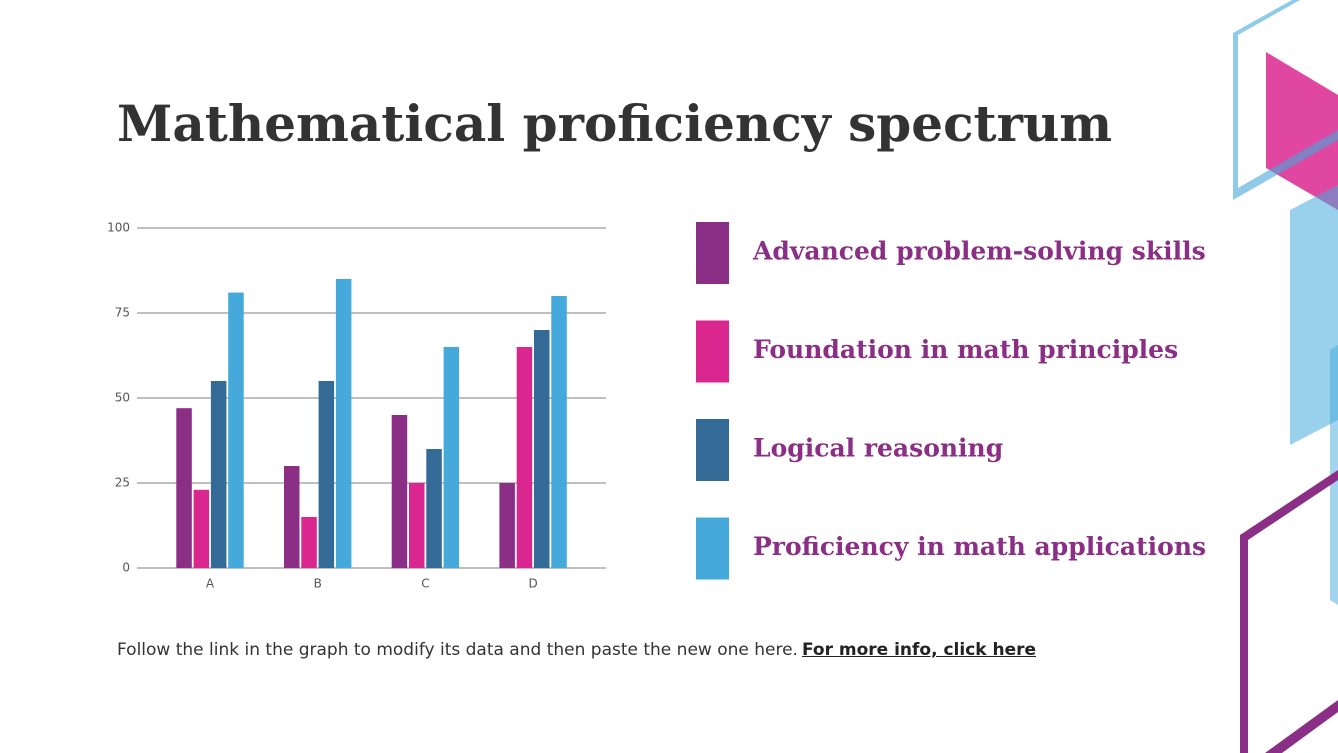 This screenshot has width=1338, height=753. Describe the element at coordinates (425, 584) in the screenshot. I see `x-tick-label: C` at that location.